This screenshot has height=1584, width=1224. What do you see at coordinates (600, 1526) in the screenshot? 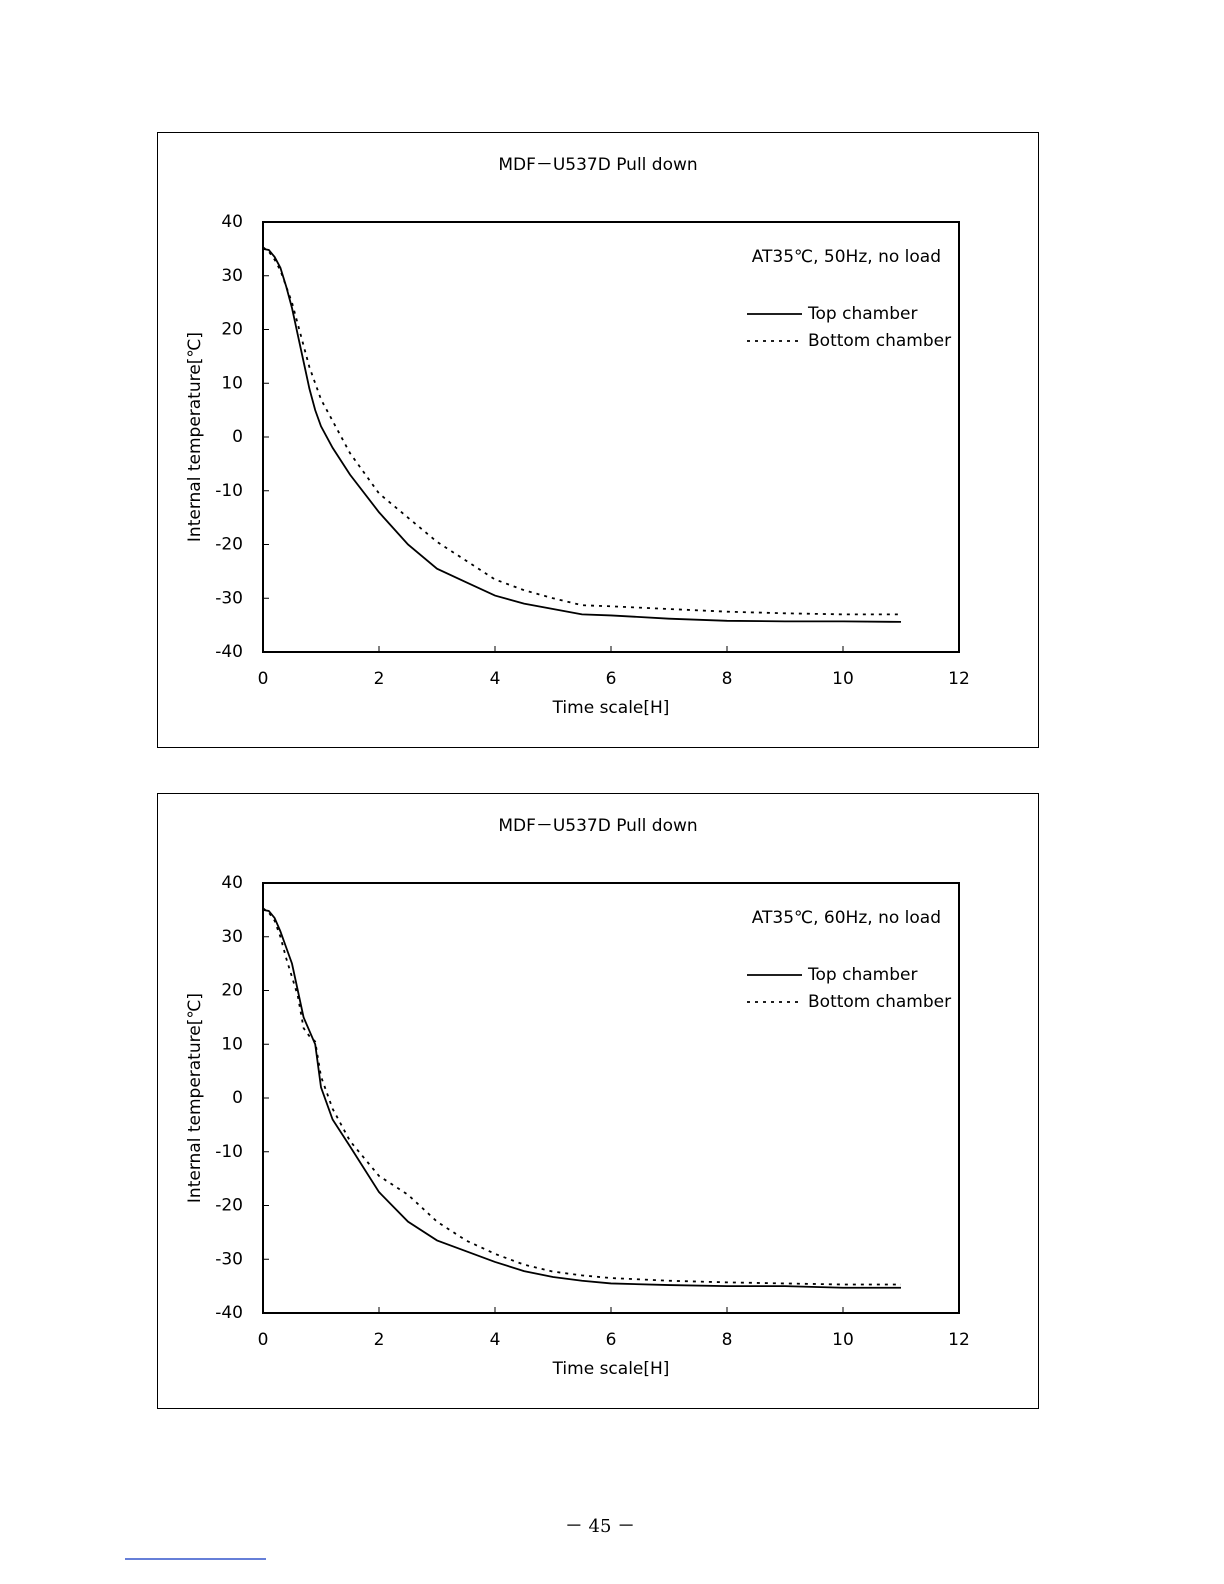
I see `page-number: － 45 －` at bounding box center [600, 1526].